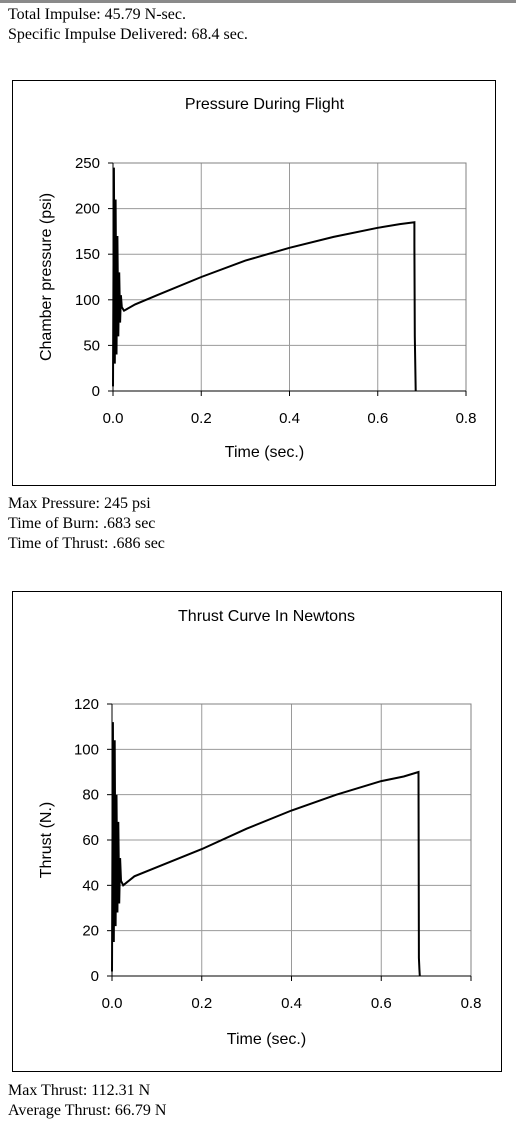 This screenshot has height=1134, width=516. I want to click on time-of-thrust-text: Time of Thrust: .686 sec, so click(86, 543).